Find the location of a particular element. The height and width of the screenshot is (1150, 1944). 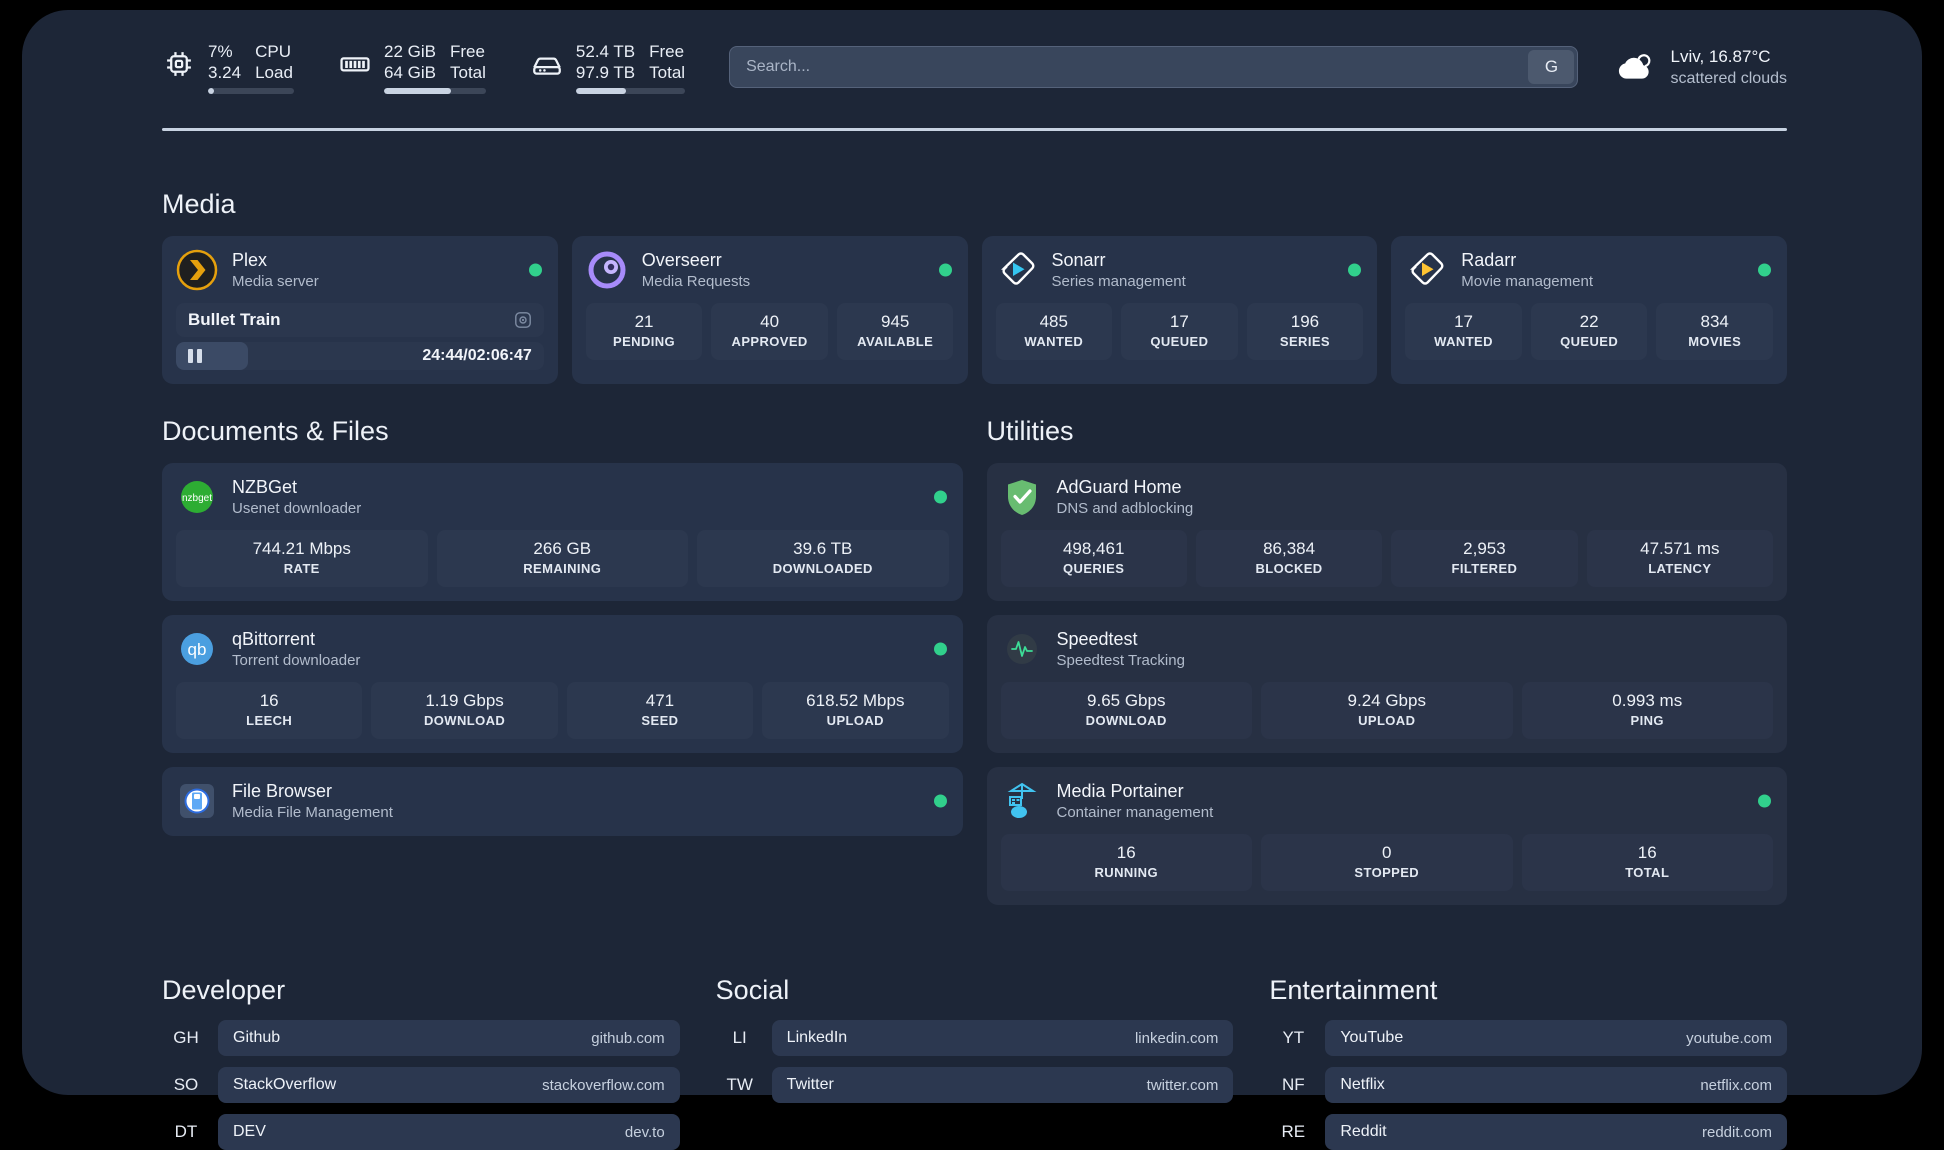

bookmark-link: DEV dev.to is located at coordinates (449, 1132).